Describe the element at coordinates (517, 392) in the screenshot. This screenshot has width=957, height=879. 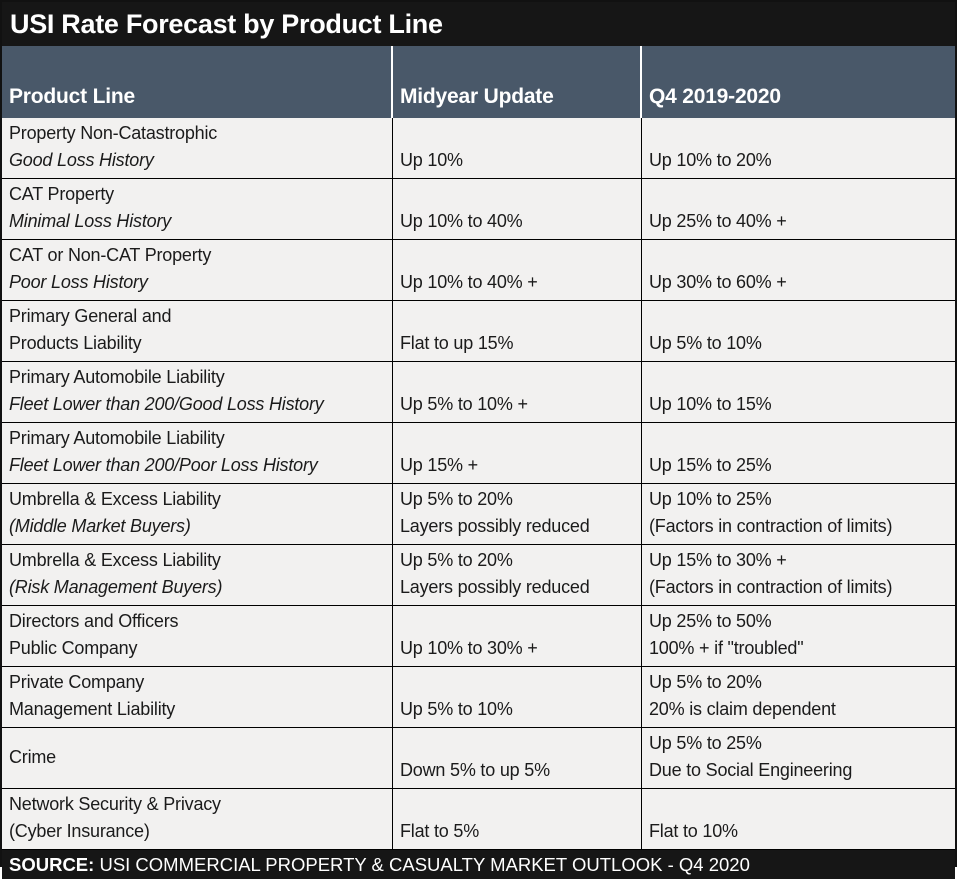
I see `midyear-cell: Up 5% to 10% +` at that location.